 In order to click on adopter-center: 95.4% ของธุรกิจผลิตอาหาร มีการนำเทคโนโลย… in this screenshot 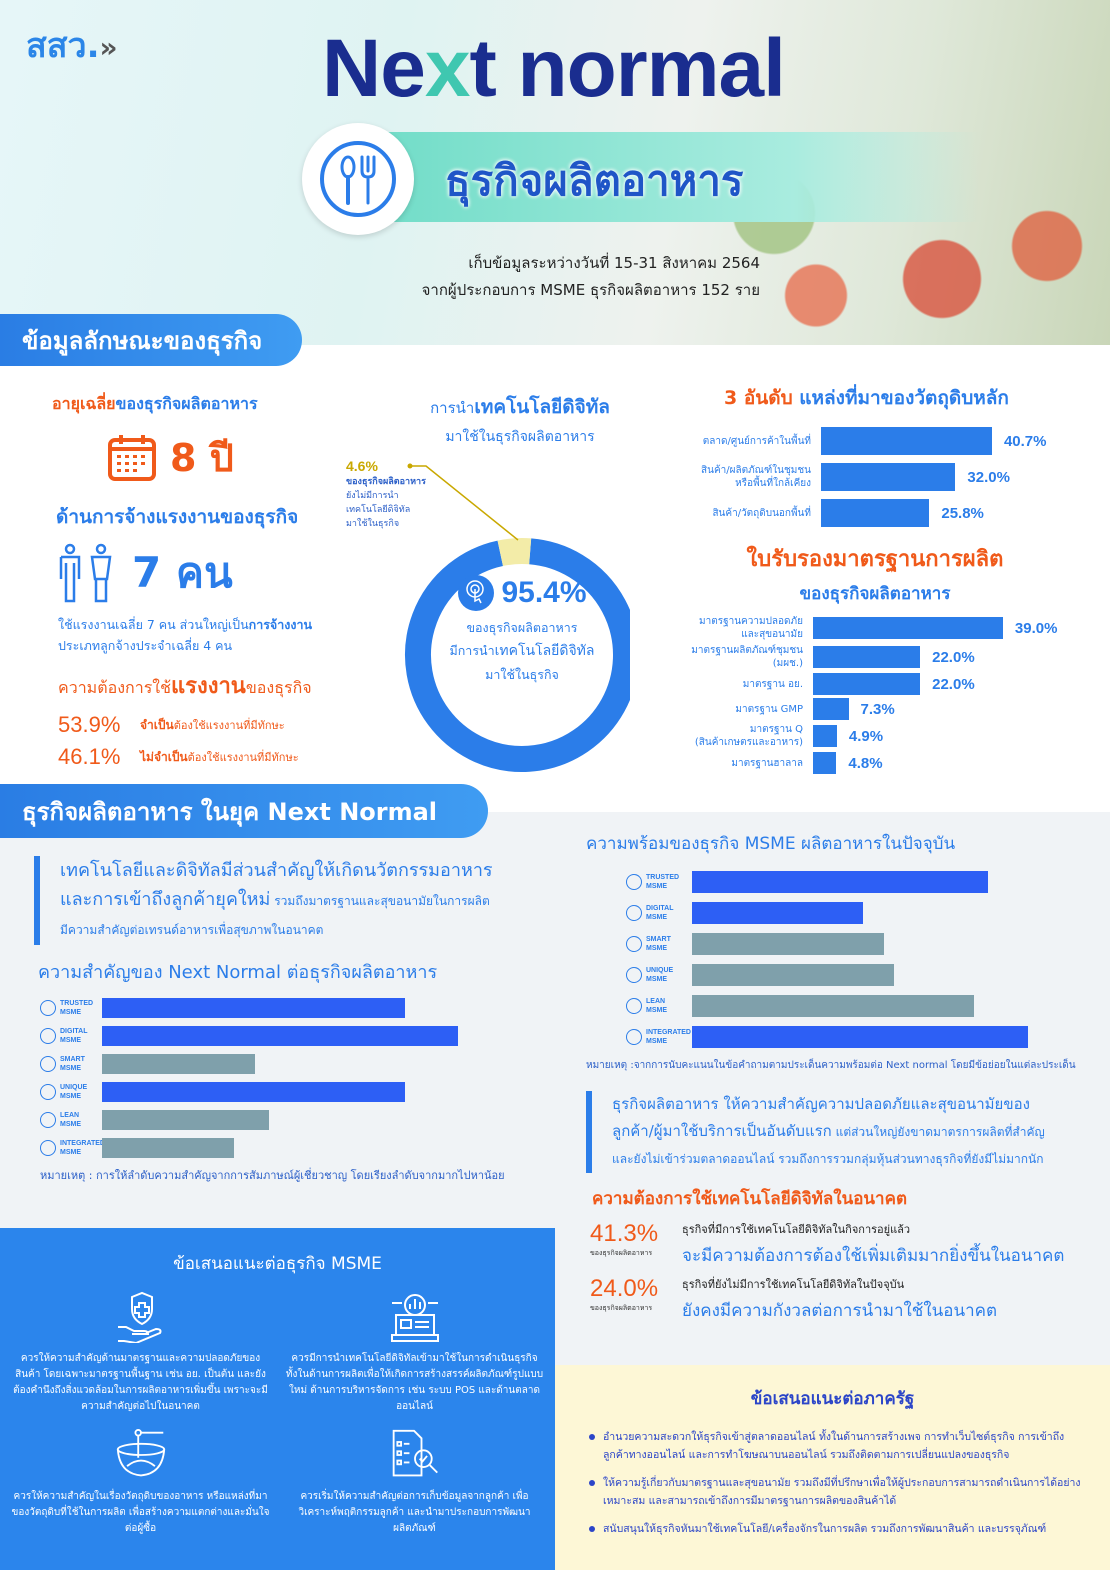, I will do `click(522, 630)`.